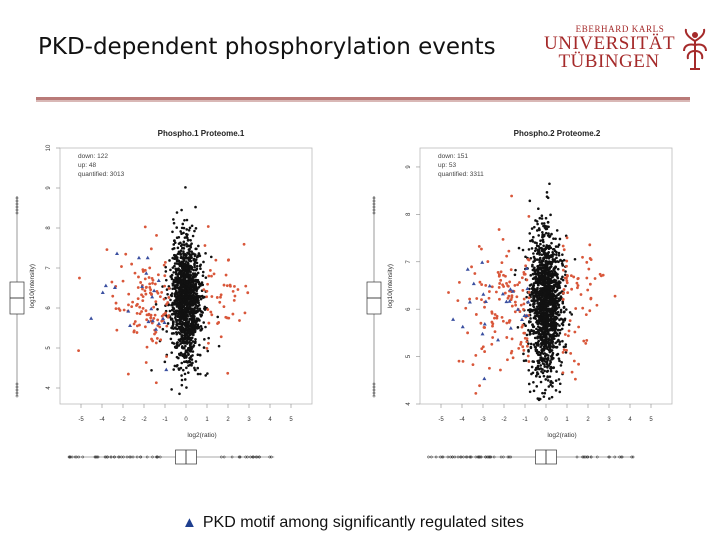  Describe the element at coordinates (49, 348) in the screenshot. I see `y-tick-label: 5` at that location.